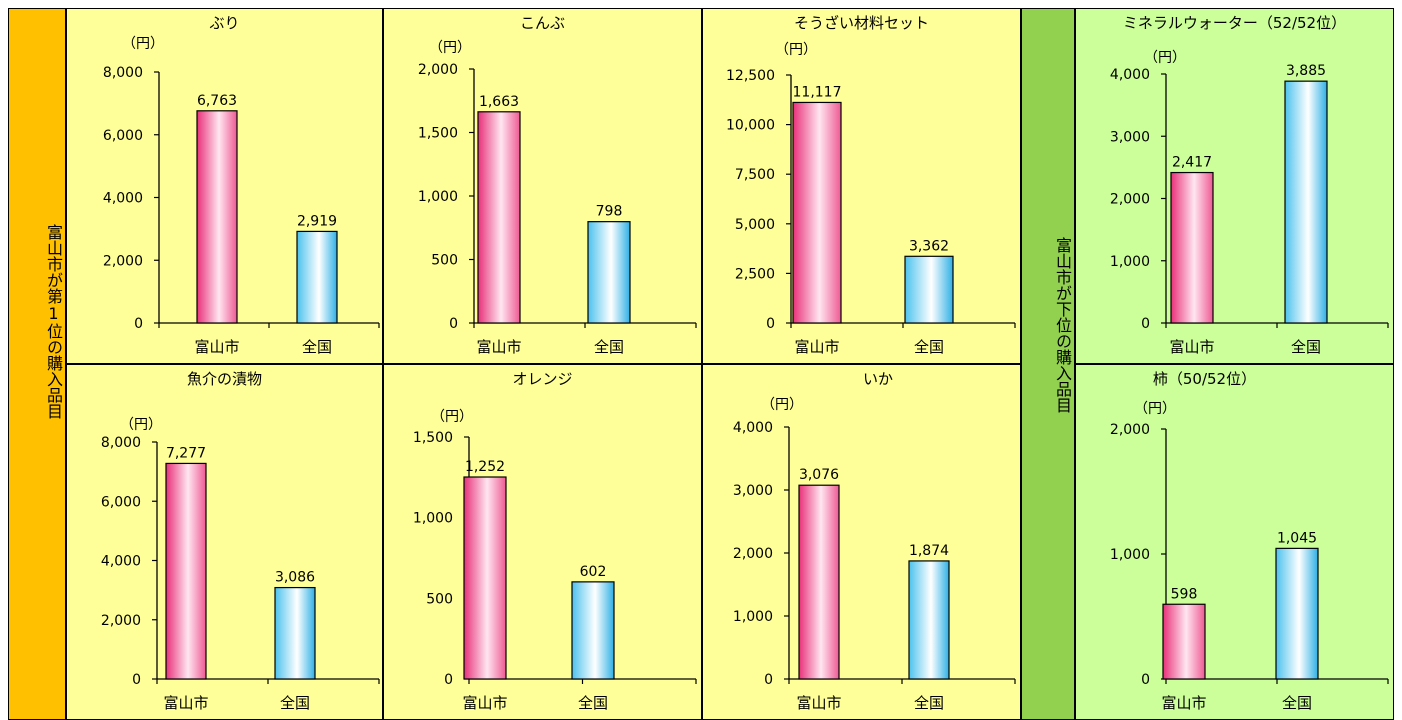 The height and width of the screenshot is (720, 1402). What do you see at coordinates (819, 475) in the screenshot?
I see `data-label: 3,076` at bounding box center [819, 475].